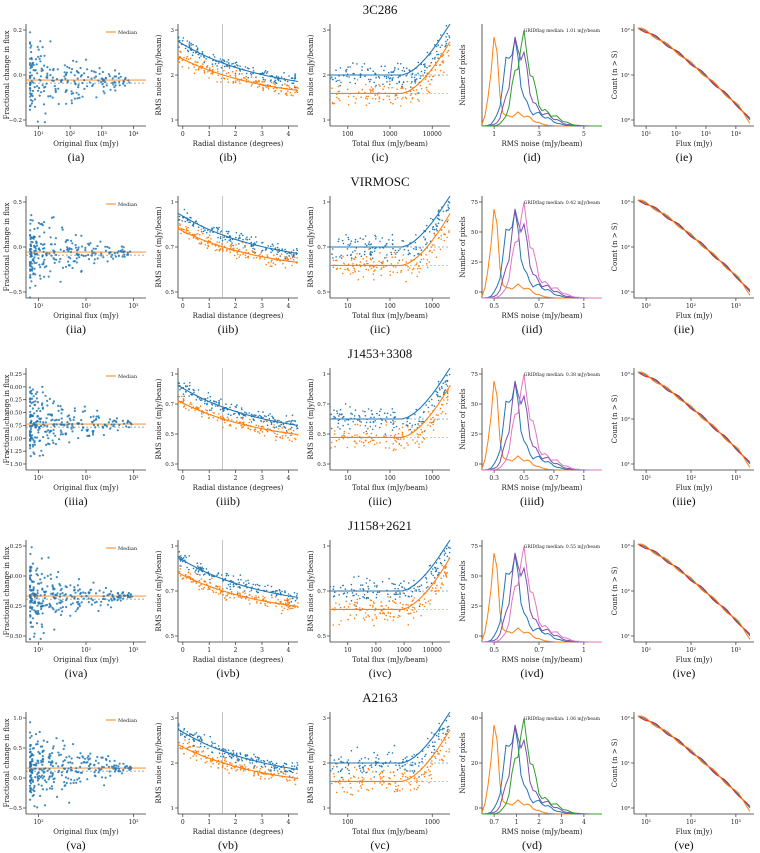 The image size is (760, 853). What do you see at coordinates (7, 75) in the screenshot?
I see `frac-ylabel: Fractional change in flux` at bounding box center [7, 75].